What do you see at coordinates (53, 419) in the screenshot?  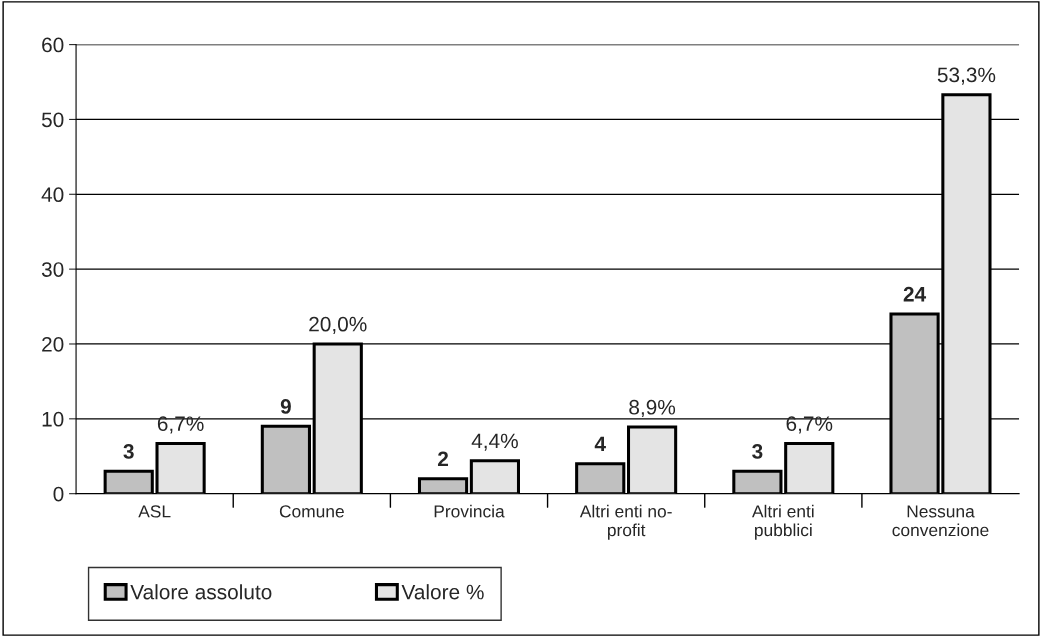 I see `y-tick-label: 10` at bounding box center [53, 419].